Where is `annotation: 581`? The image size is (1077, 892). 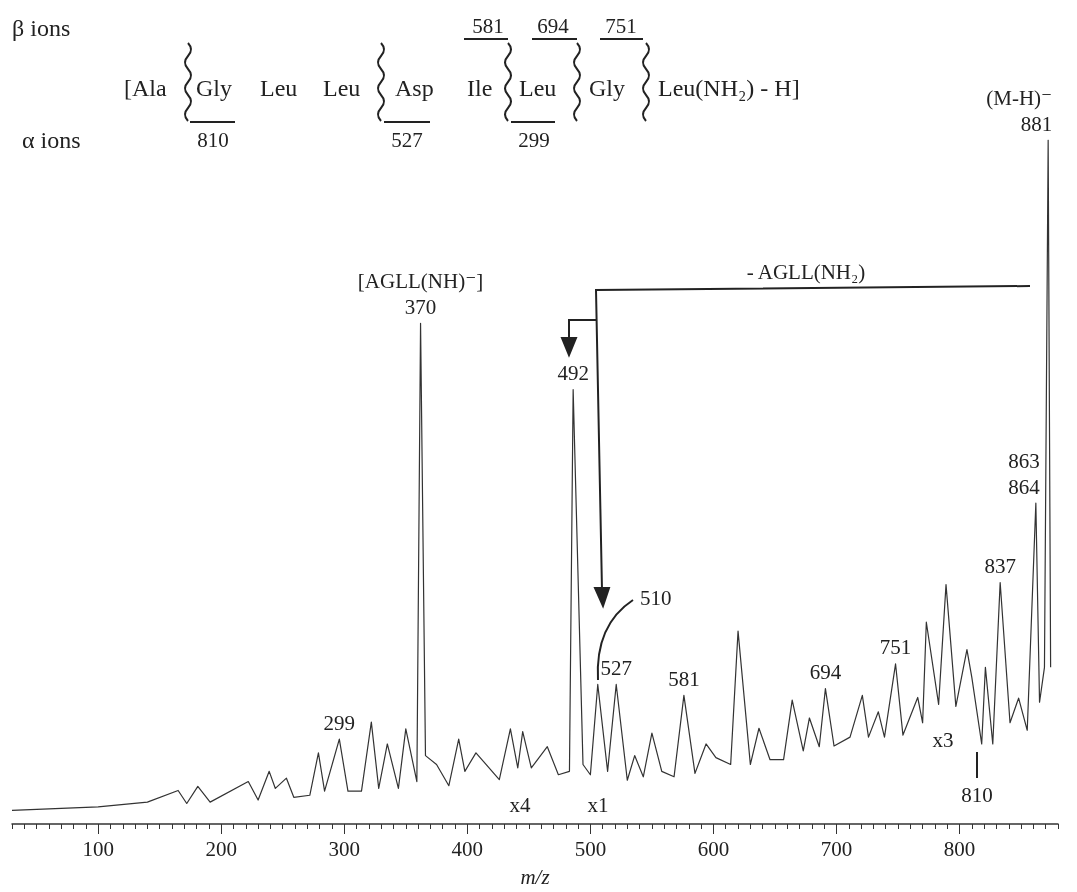 annotation: 581 is located at coordinates (684, 678).